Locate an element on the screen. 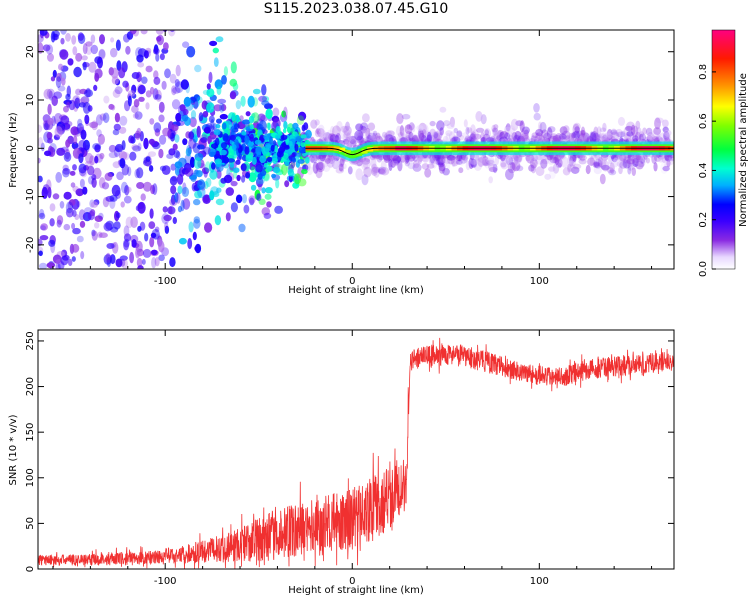 The width and height of the screenshot is (750, 600). colorbar-tick-label: 0.4 is located at coordinates (703, 170).